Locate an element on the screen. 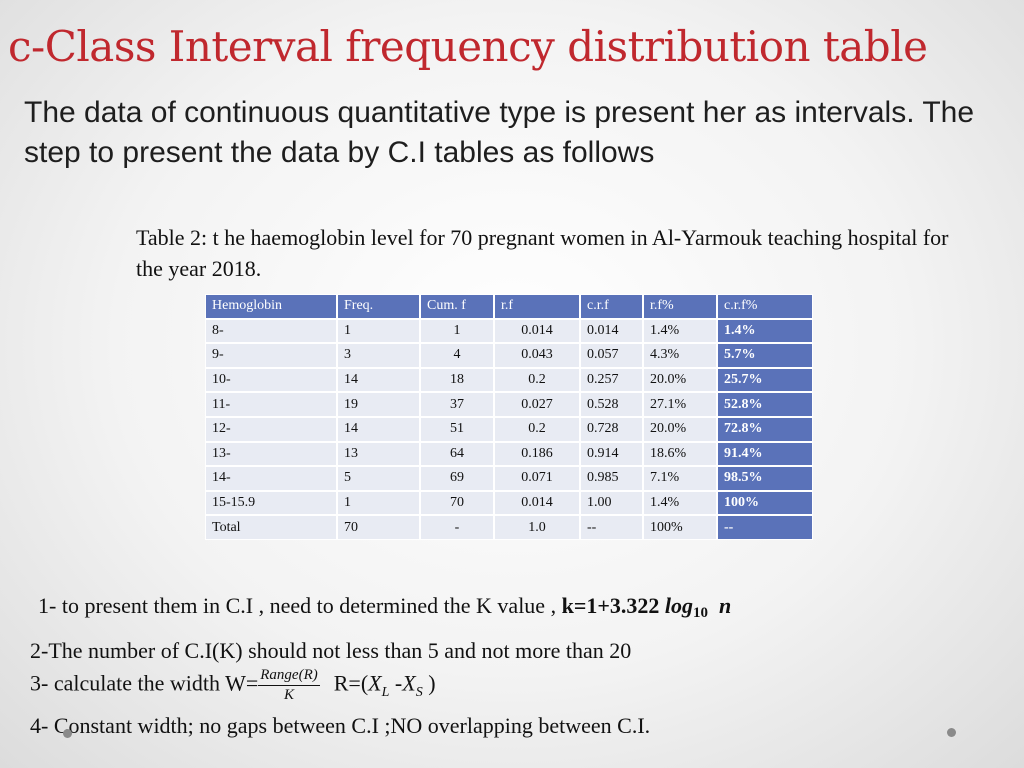 This screenshot has width=1024, height=768. table-cell: 0.027 is located at coordinates (537, 404).